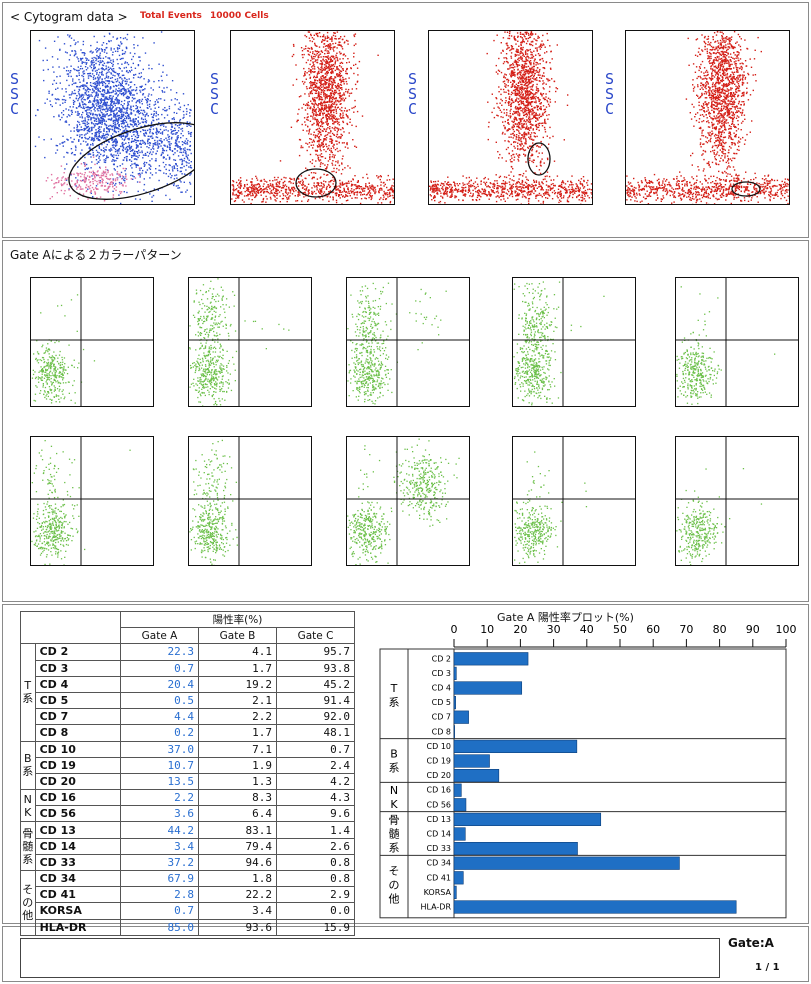  I want to click on page-number: 1 / 1, so click(767, 967).